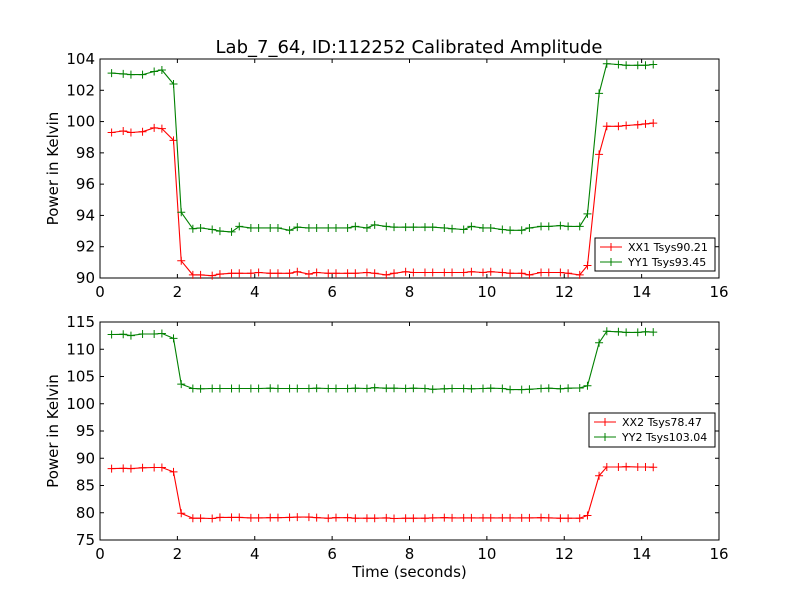  Describe the element at coordinates (666, 262) in the screenshot. I see `legend-label: YY1 Tsys93.45` at that location.